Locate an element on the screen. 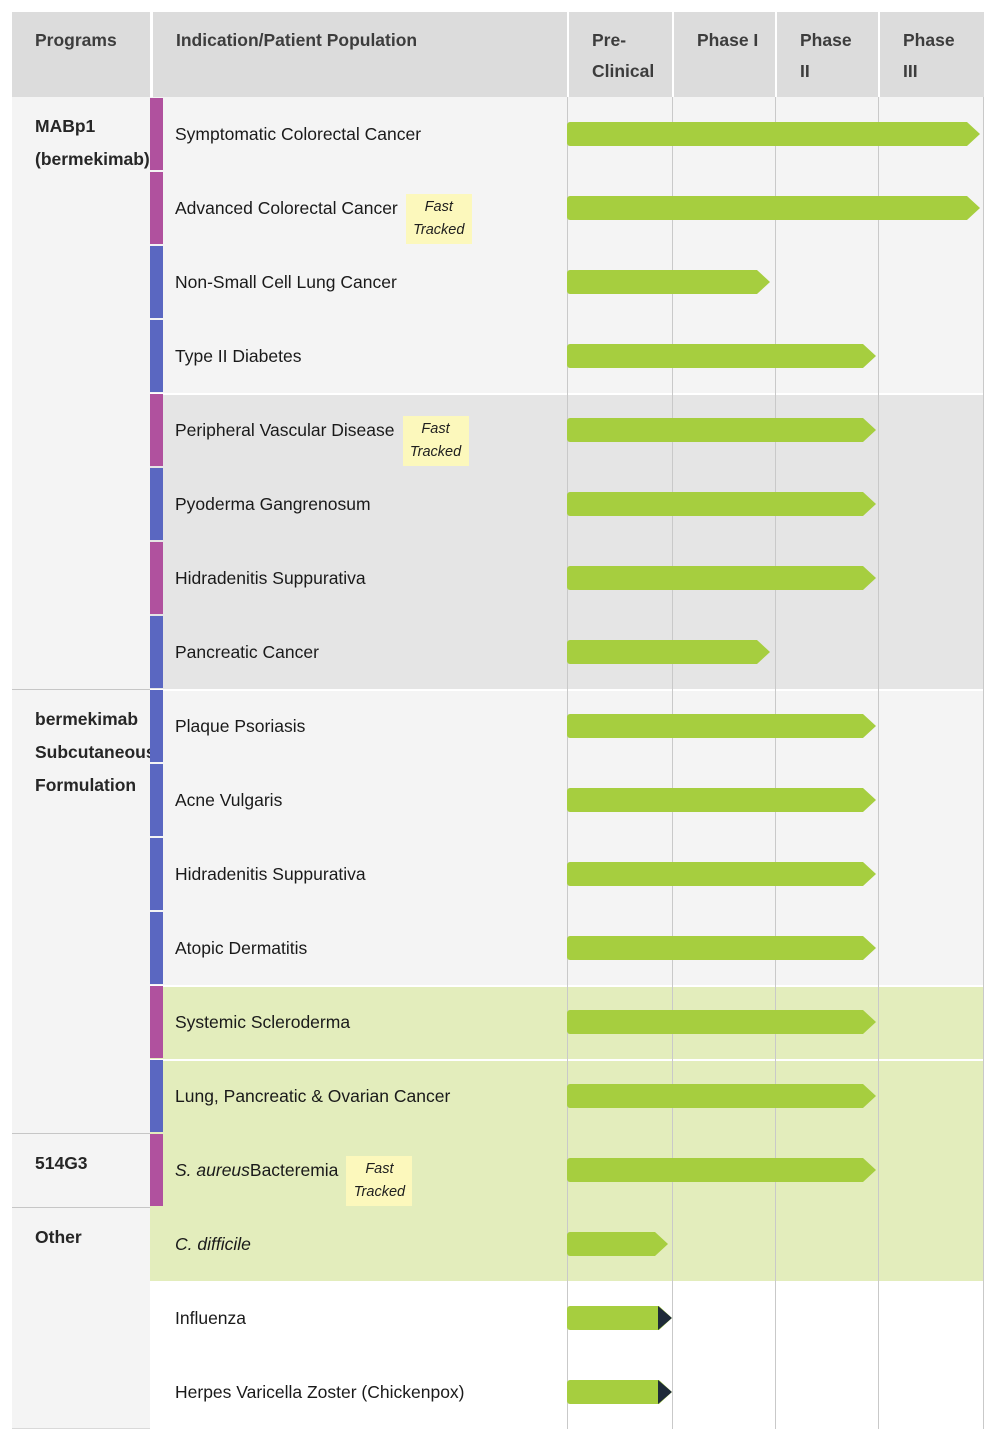 This screenshot has width=1000, height=1445. pipeline-row: Peripheral Vascular Disease Fast Tracked is located at coordinates (567, 430).